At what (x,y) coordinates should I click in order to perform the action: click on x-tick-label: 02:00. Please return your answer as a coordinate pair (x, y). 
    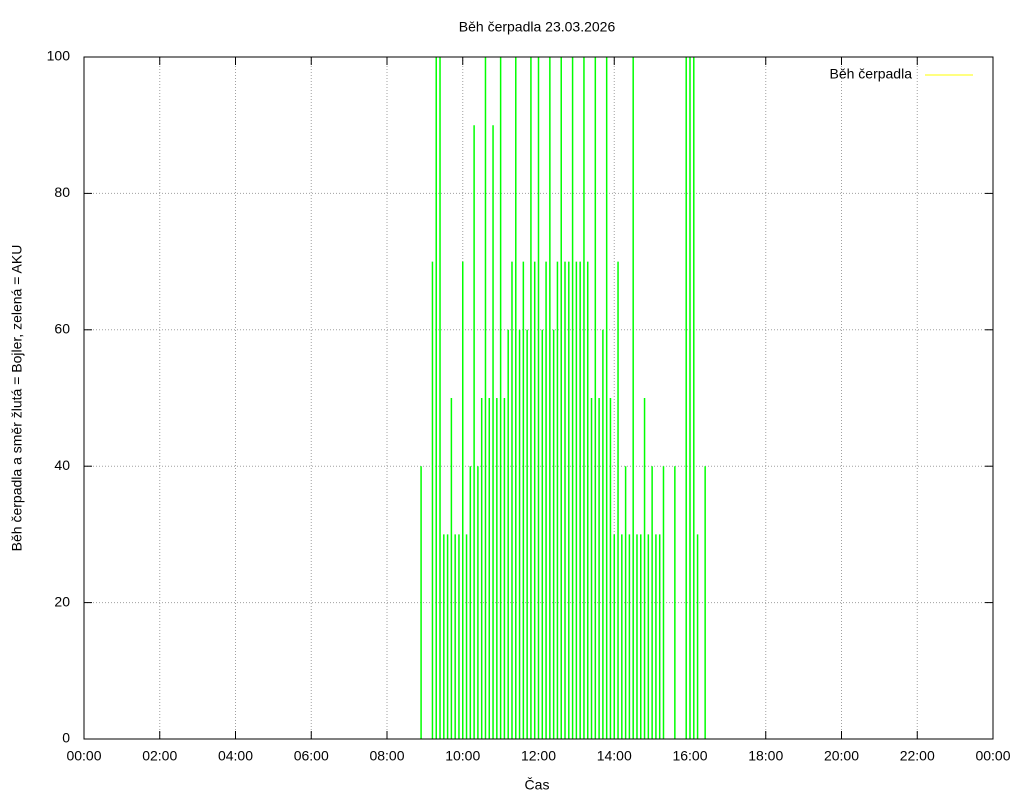
    Looking at the image, I should click on (159, 756).